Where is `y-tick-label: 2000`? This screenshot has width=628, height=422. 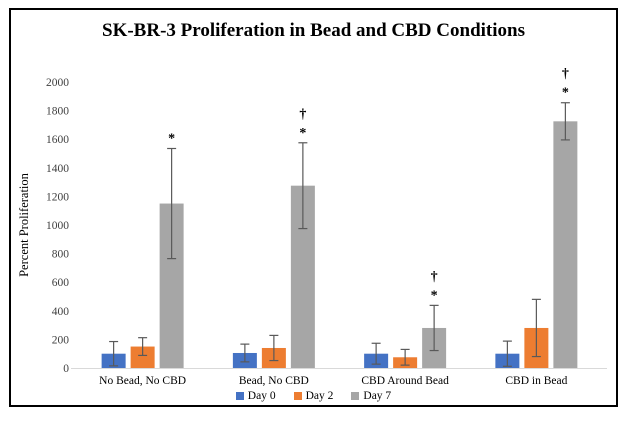 y-tick-label: 2000 is located at coordinates (57, 83).